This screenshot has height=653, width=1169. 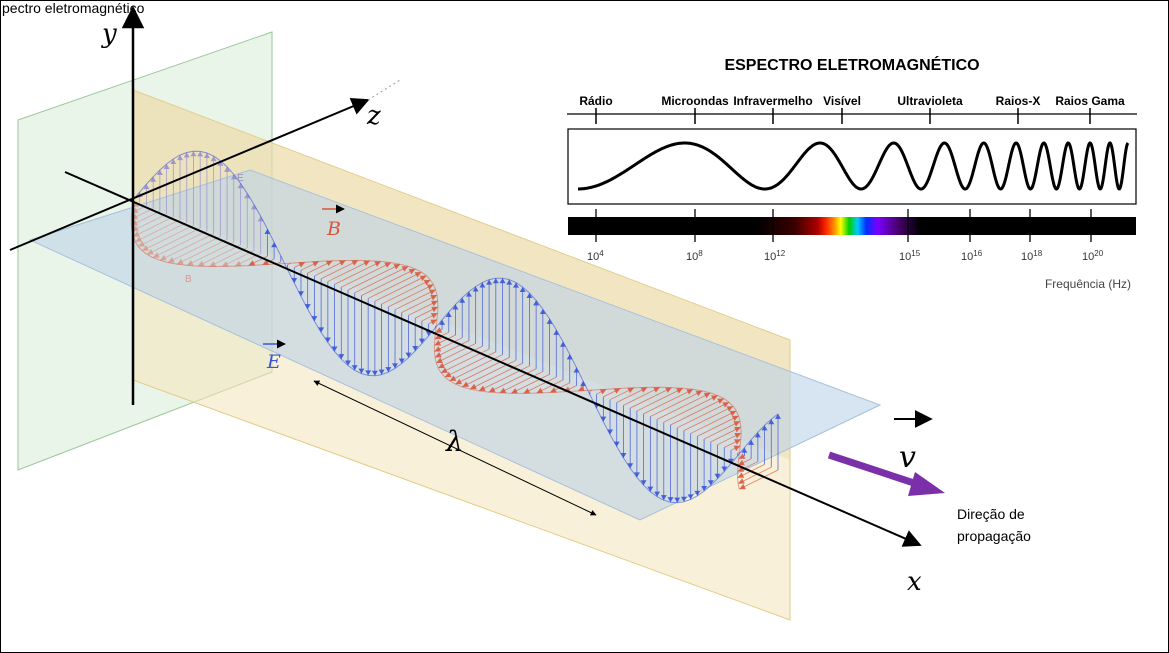 What do you see at coordinates (695, 101) in the screenshot?
I see `band-label: Microondas` at bounding box center [695, 101].